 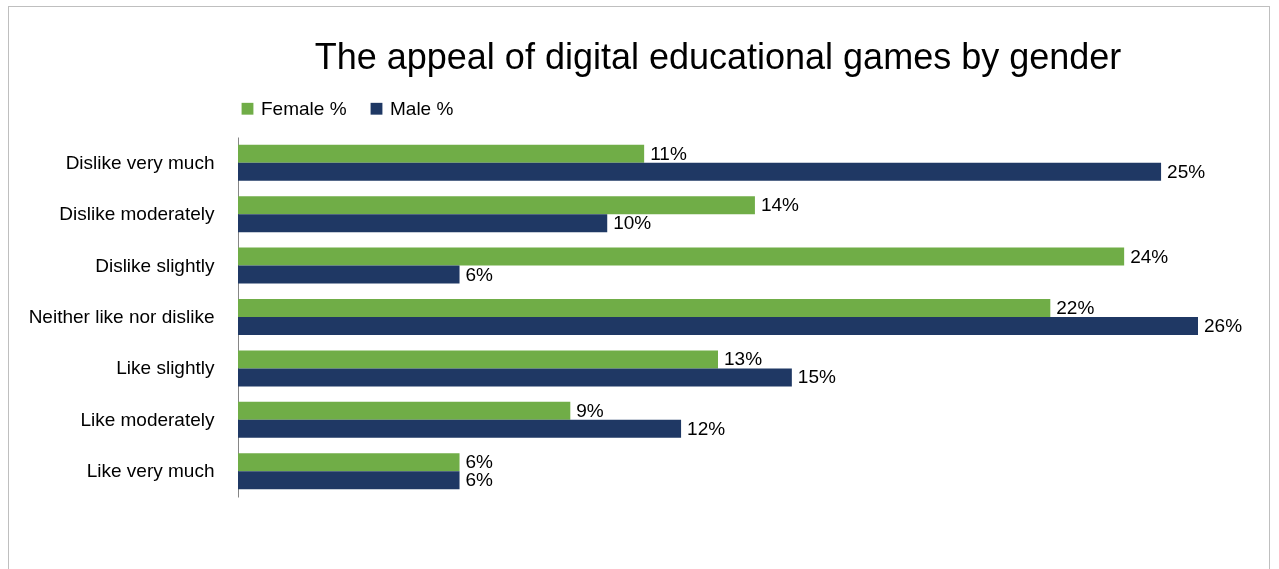 I want to click on y-tick-label: Dislike very much, so click(x=140, y=162).